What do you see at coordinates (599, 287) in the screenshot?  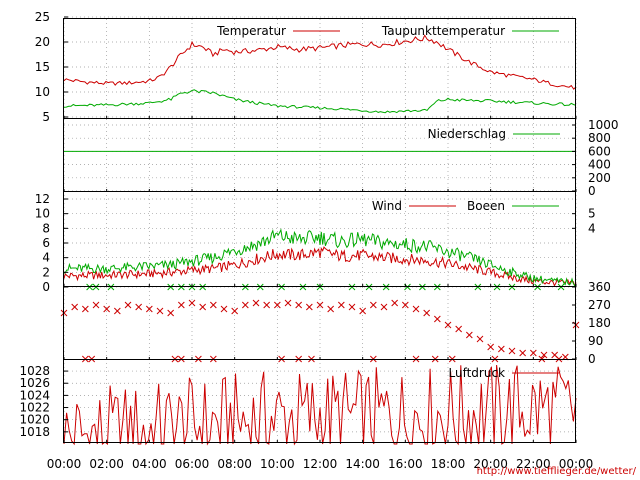 I see `y-tick-label-right: 360` at bounding box center [599, 287].